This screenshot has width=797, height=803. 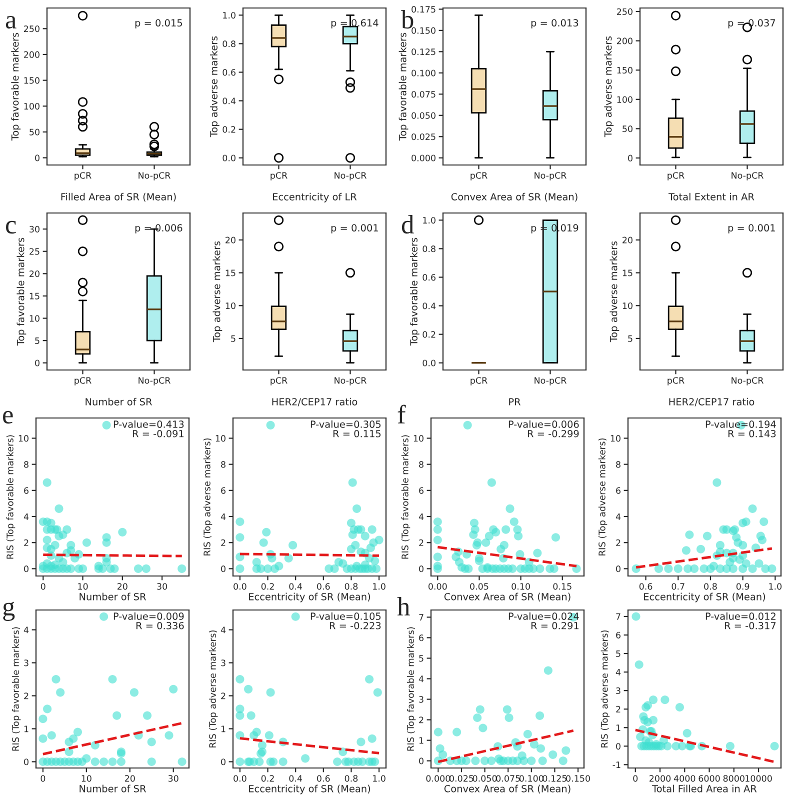 What do you see at coordinates (424, 52) in the screenshot?
I see `y-tick-label: 0.125` at bounding box center [424, 52].